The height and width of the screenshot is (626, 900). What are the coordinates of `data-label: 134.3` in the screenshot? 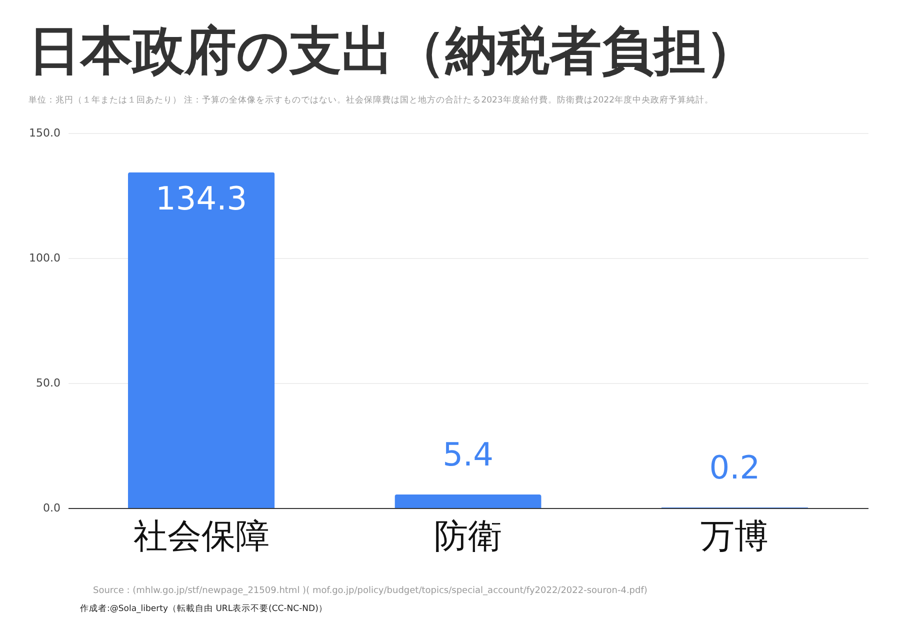 It's located at (202, 198).